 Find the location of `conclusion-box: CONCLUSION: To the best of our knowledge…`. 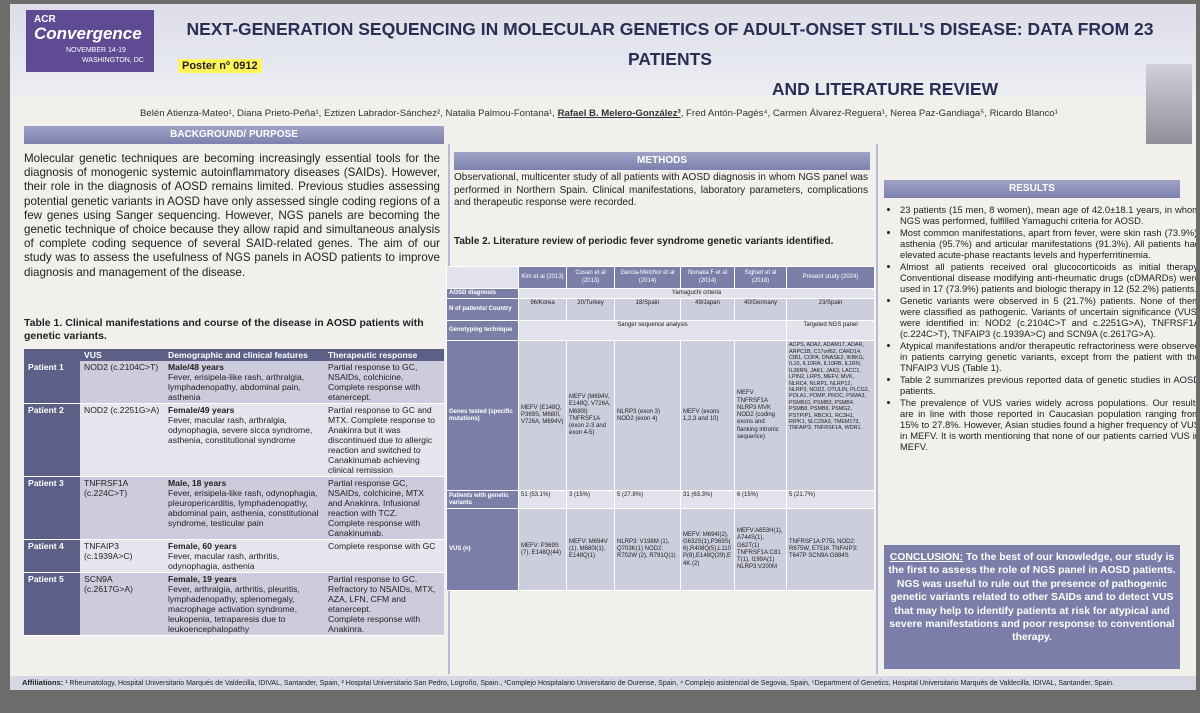

conclusion-box: CONCLUSION: To the best of our knowledge… is located at coordinates (1032, 607).